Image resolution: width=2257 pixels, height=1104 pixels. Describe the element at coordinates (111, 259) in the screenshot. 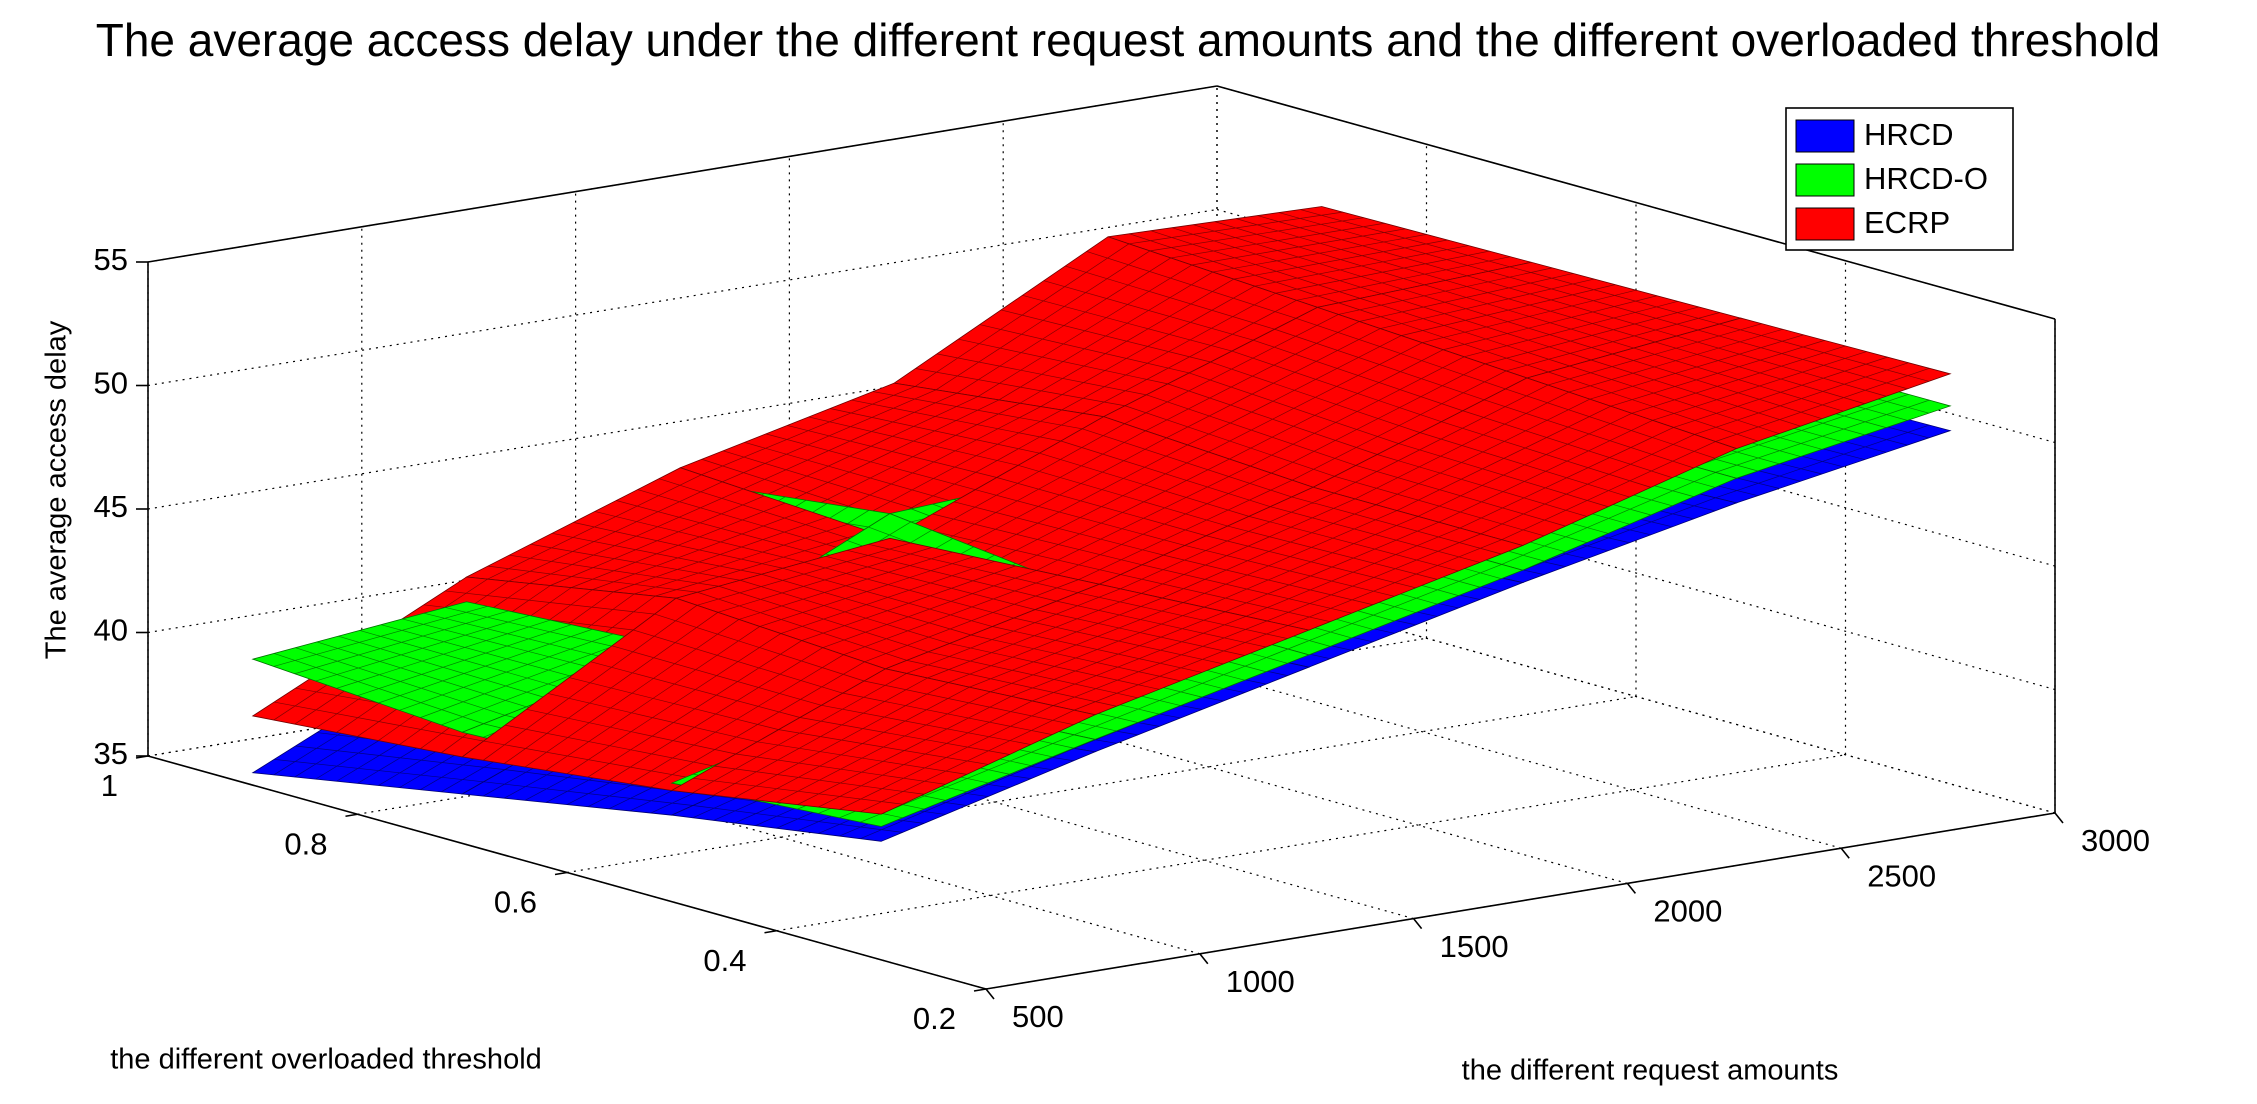

I see `z-tick-label: 55` at that location.